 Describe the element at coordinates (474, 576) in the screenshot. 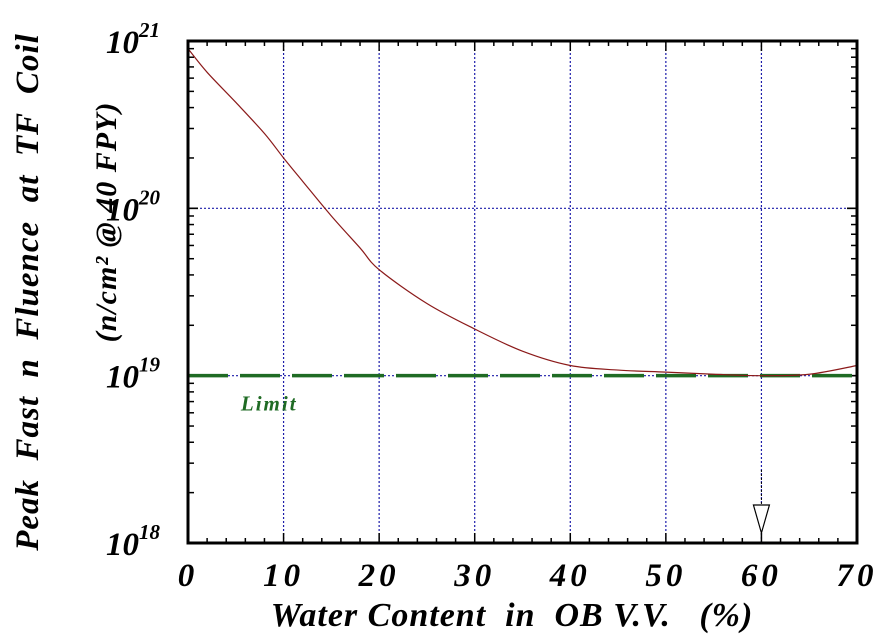

I see `x-tick-label: 30` at that location.